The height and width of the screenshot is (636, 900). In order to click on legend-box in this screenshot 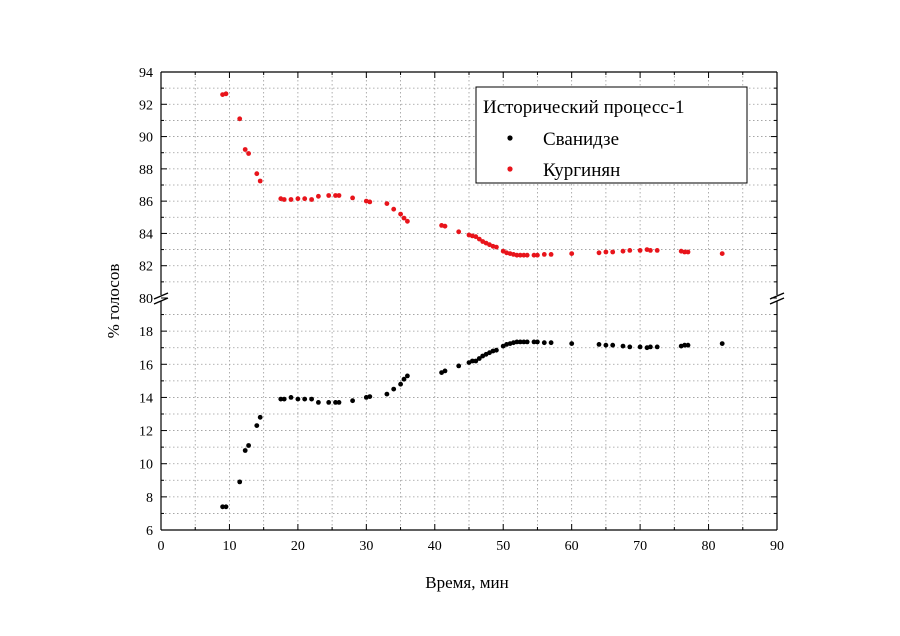, I will do `click(611, 135)`.